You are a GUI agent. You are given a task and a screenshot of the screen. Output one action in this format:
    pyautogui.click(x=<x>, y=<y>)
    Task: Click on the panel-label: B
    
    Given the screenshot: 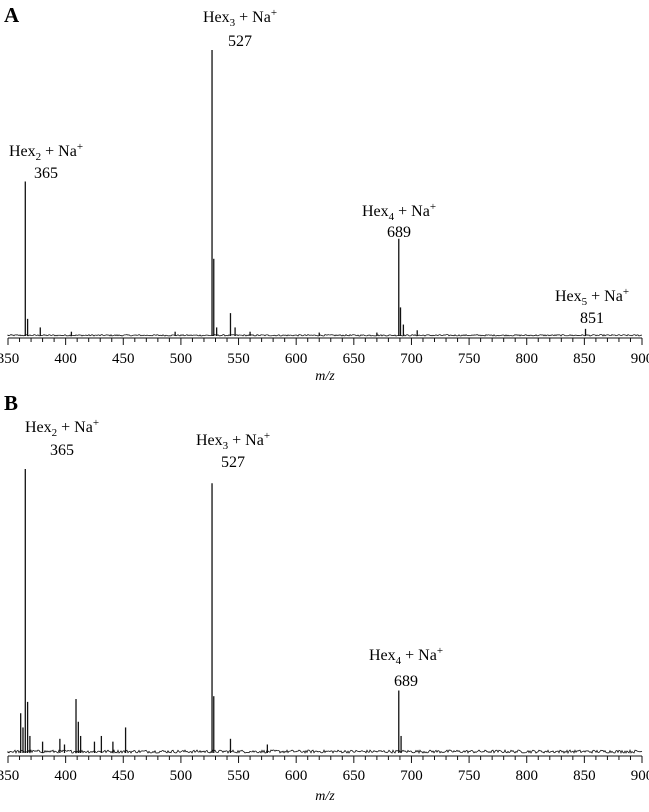 What is the action you would take?
    pyautogui.click(x=11, y=403)
    